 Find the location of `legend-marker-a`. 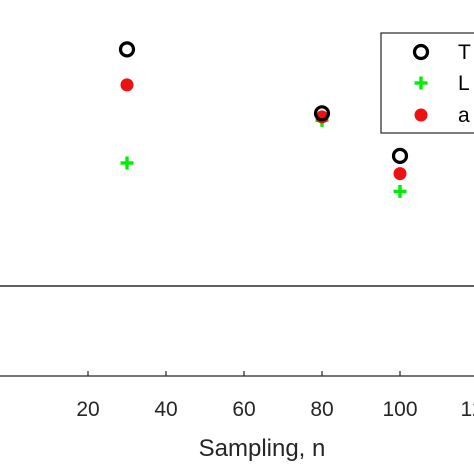

legend-marker-a is located at coordinates (421, 115).